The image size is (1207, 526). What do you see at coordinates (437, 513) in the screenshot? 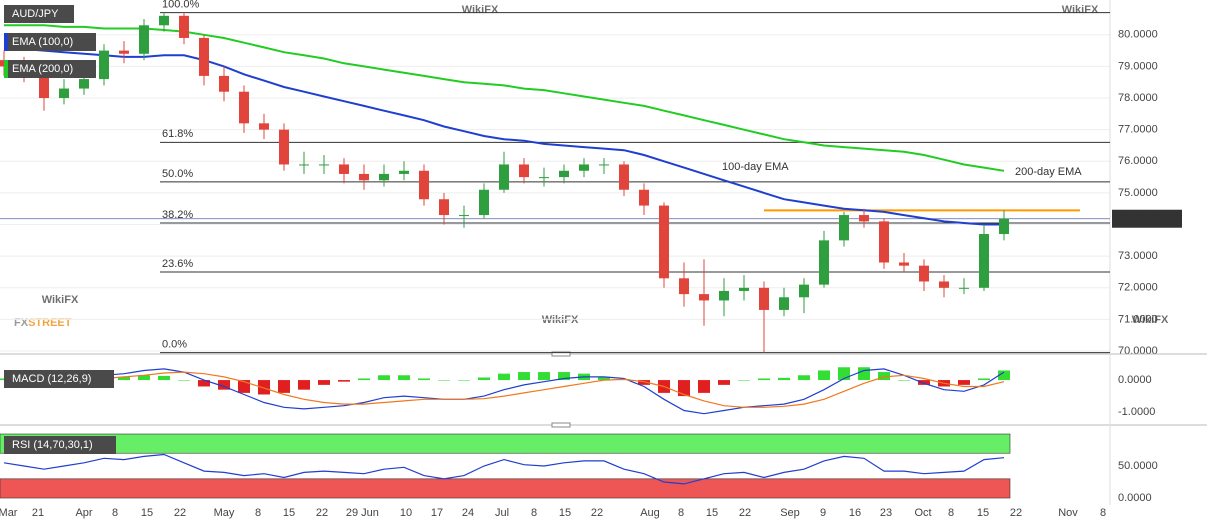
I see `x-tick-label: 17` at bounding box center [437, 513].